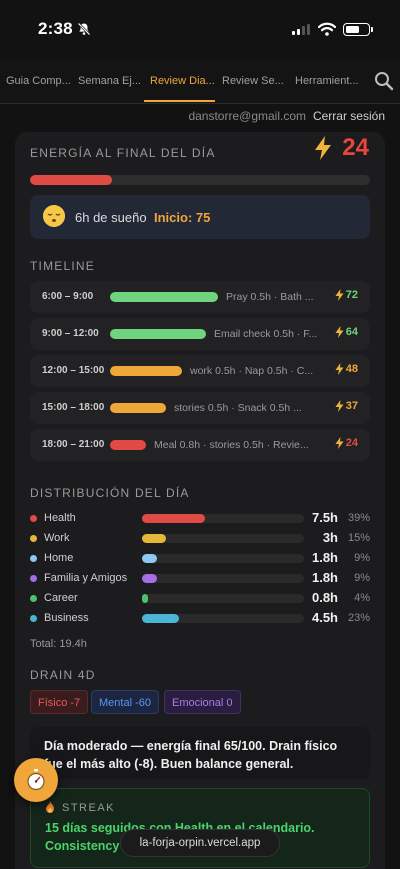  I want to click on search-icon, so click(384, 81).